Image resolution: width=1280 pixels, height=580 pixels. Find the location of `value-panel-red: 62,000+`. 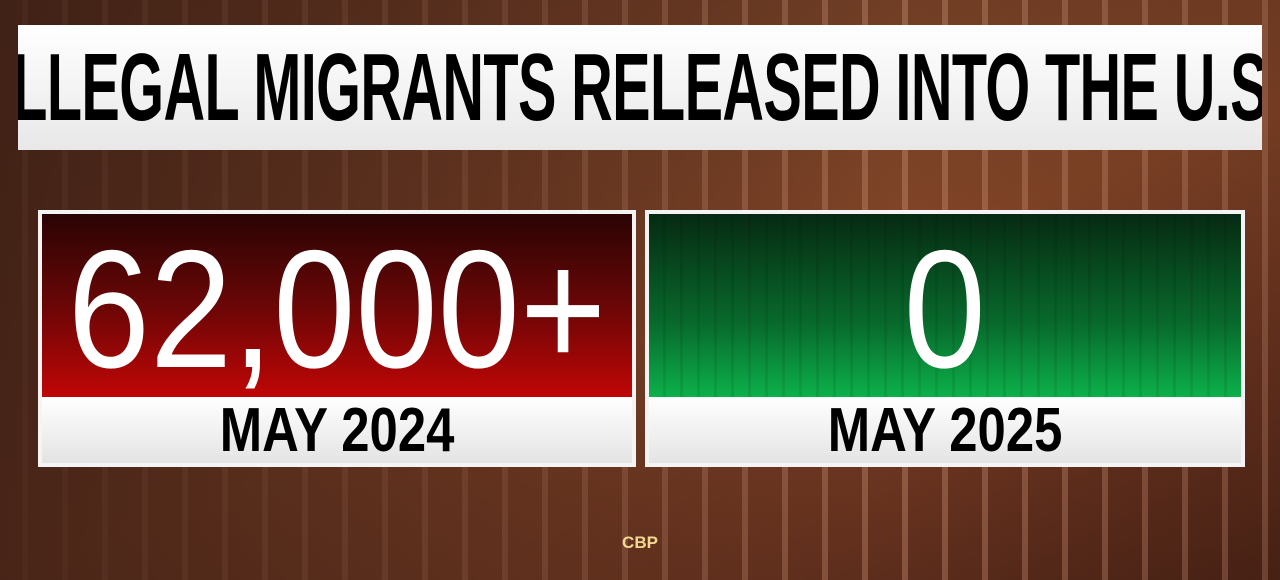

value-panel-red: 62,000+ is located at coordinates (337, 305).